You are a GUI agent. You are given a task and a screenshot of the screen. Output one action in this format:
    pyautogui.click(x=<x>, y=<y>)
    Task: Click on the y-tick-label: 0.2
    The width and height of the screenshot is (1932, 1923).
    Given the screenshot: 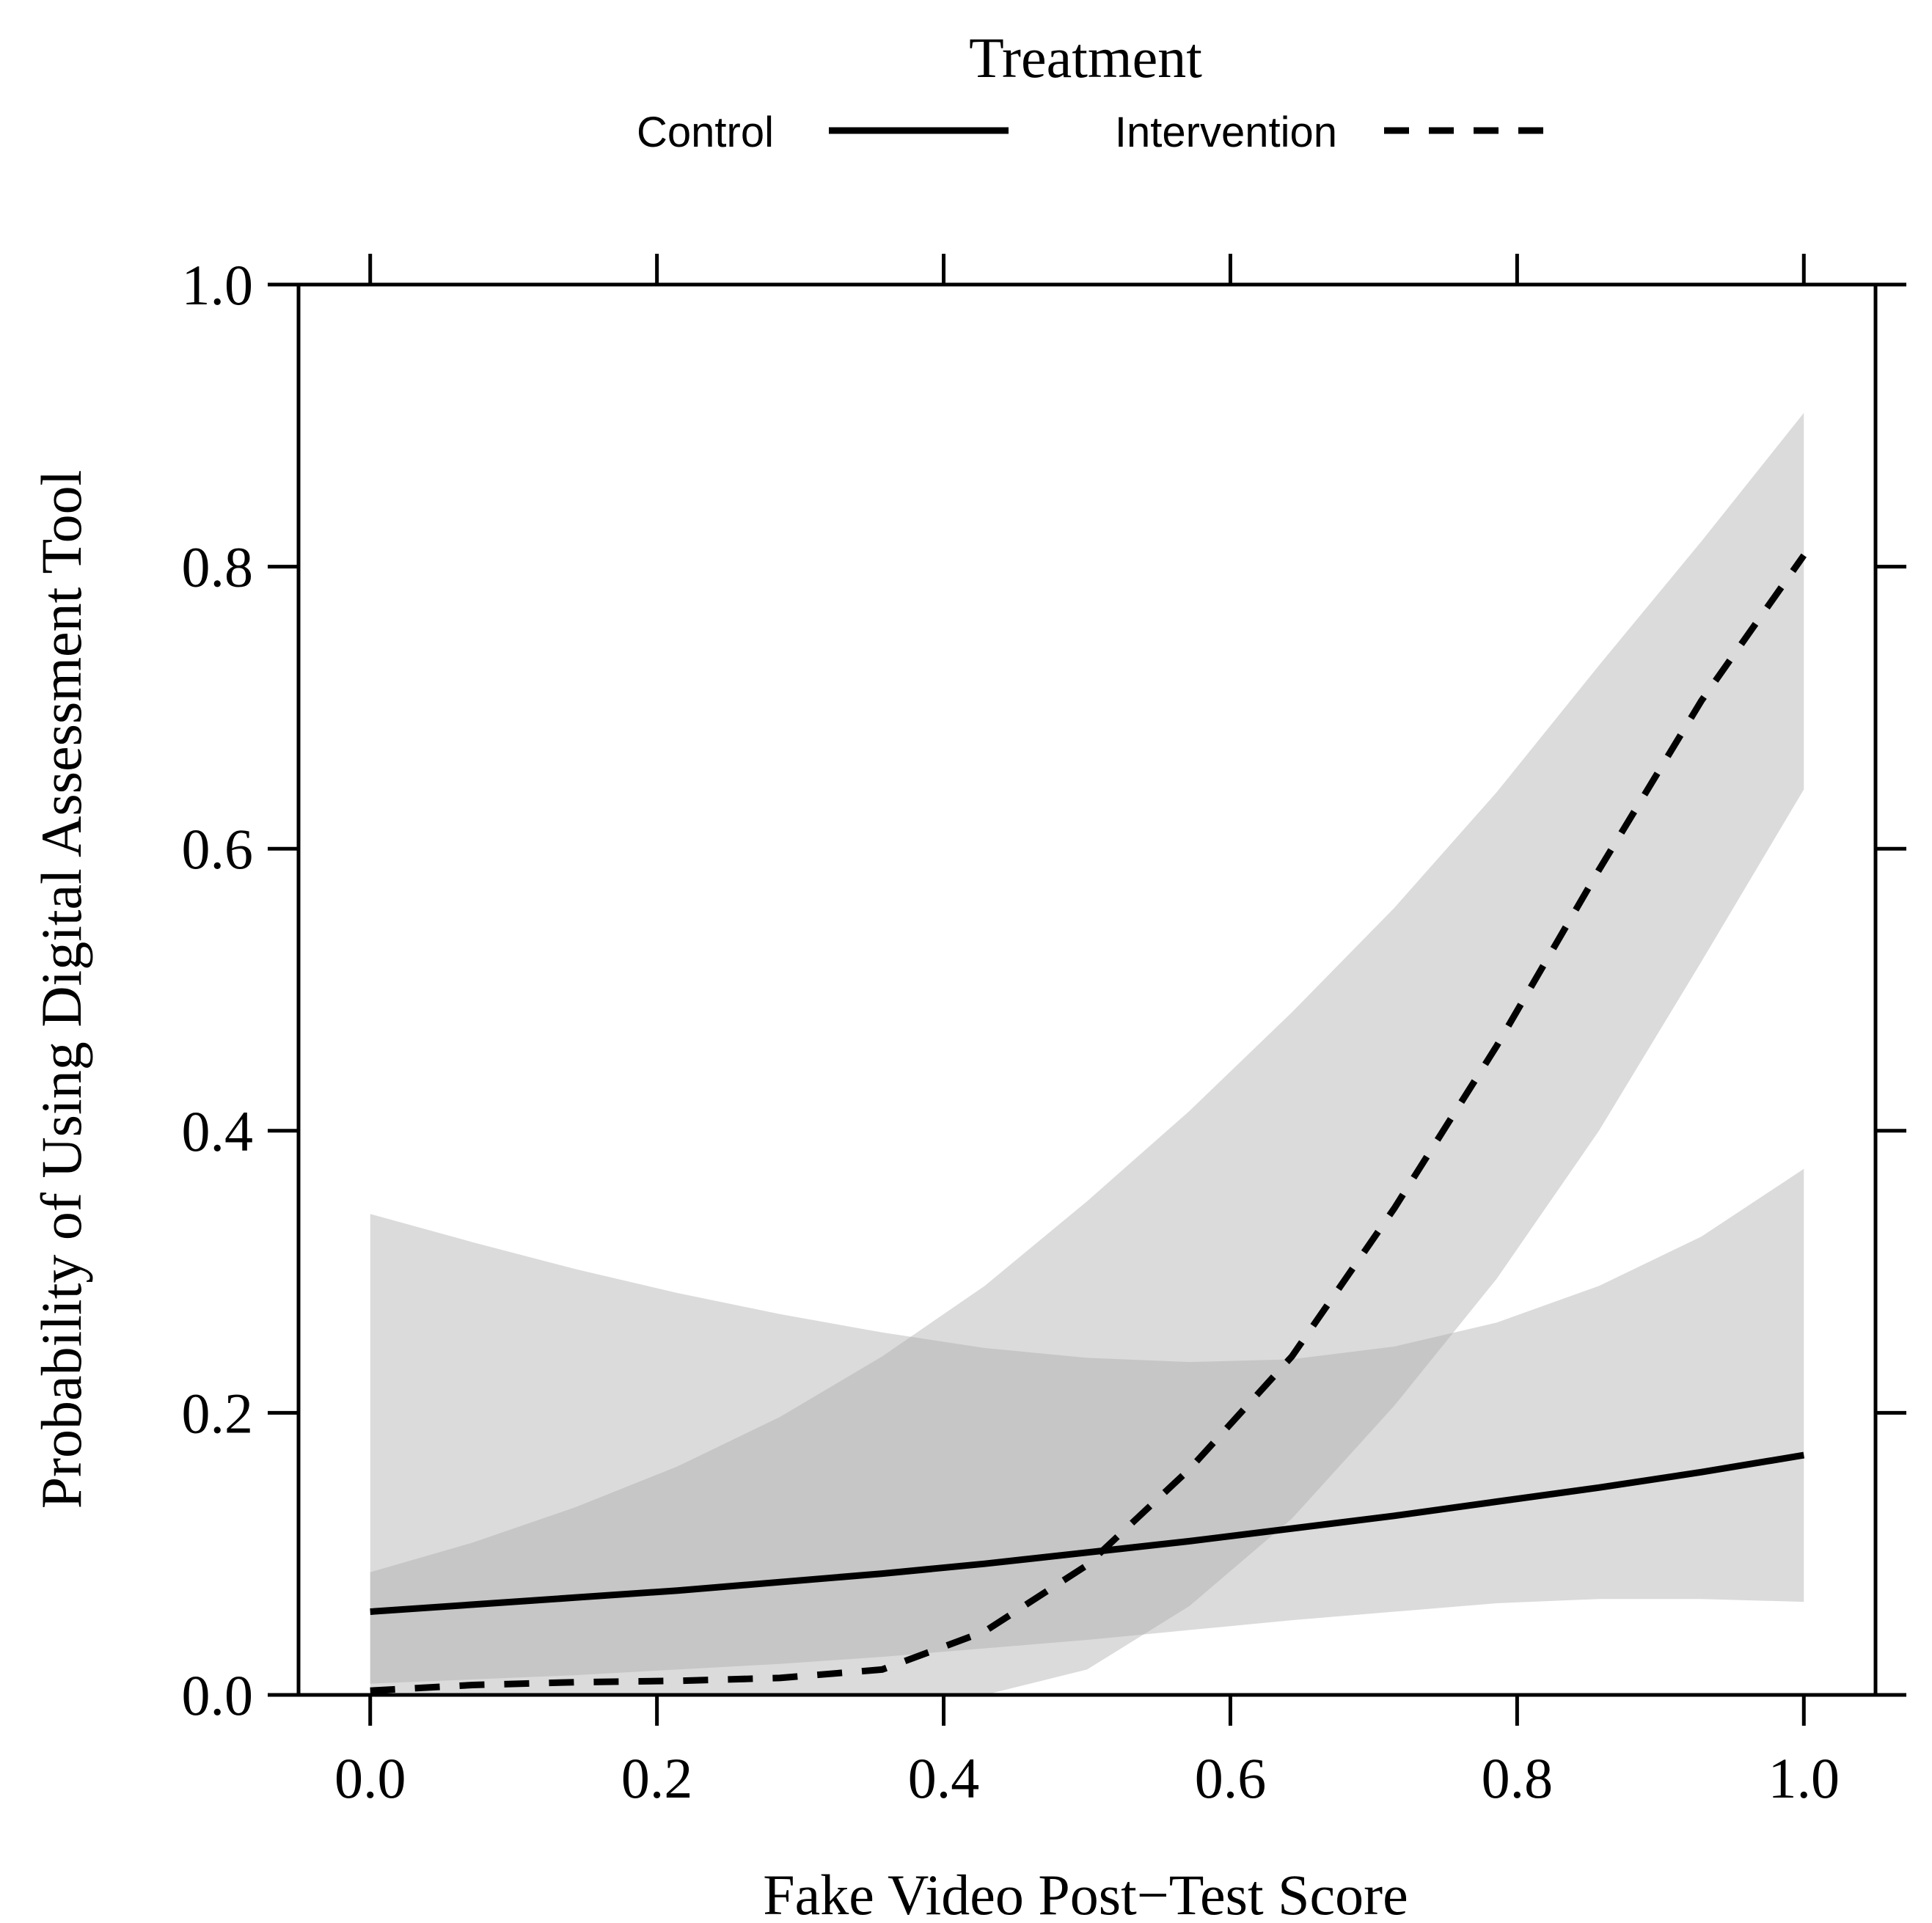 What is the action you would take?
    pyautogui.click(x=218, y=1413)
    